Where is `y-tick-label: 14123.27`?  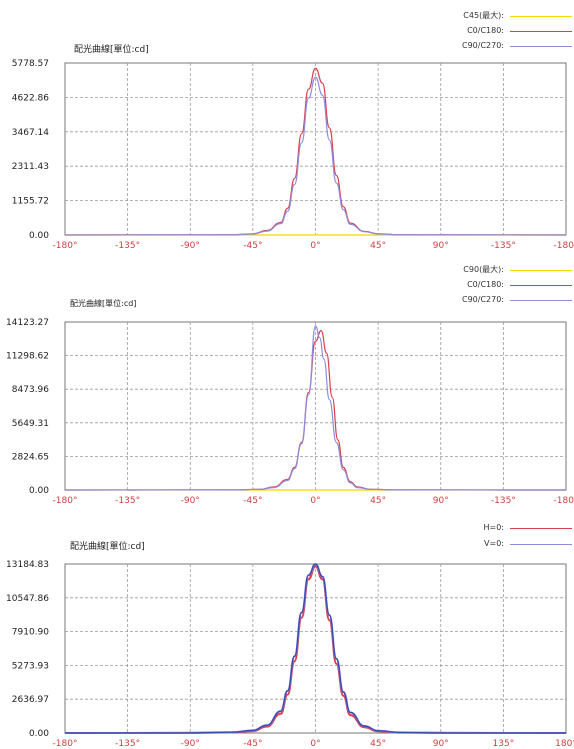 y-tick-label: 14123.27 is located at coordinates (27, 323).